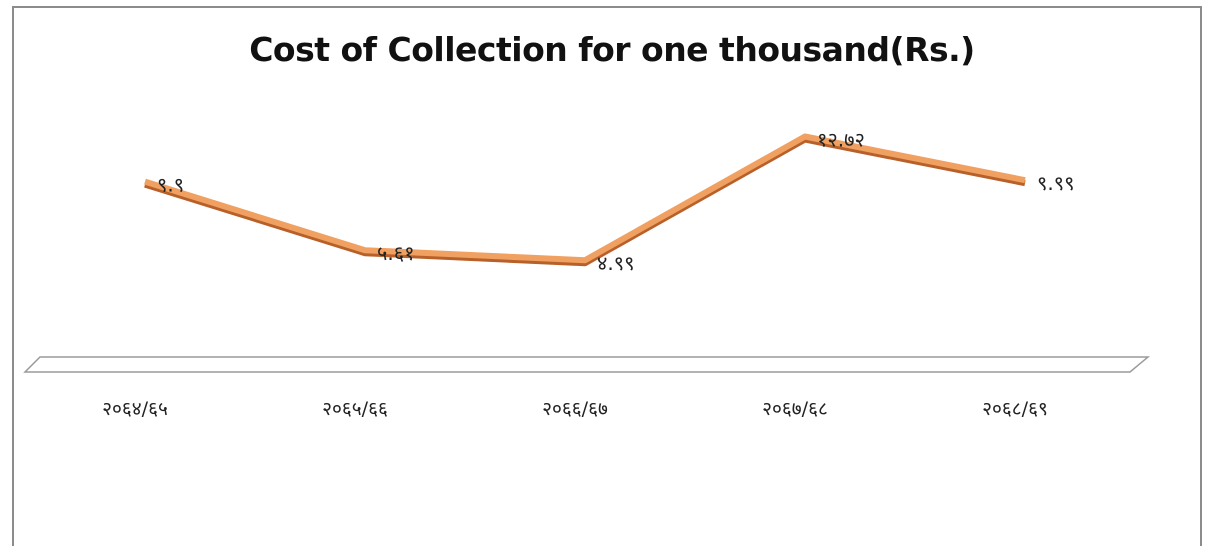  Describe the element at coordinates (396, 253) in the screenshot. I see `data-label: ५.६१` at that location.